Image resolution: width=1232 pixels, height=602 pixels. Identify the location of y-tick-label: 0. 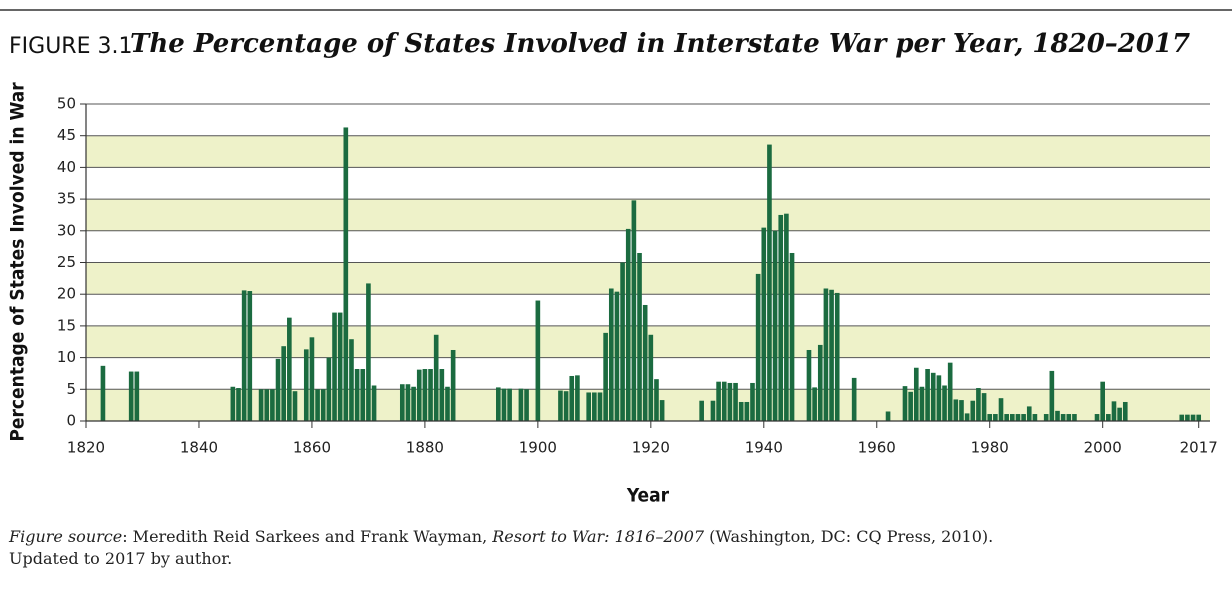
(71, 421).